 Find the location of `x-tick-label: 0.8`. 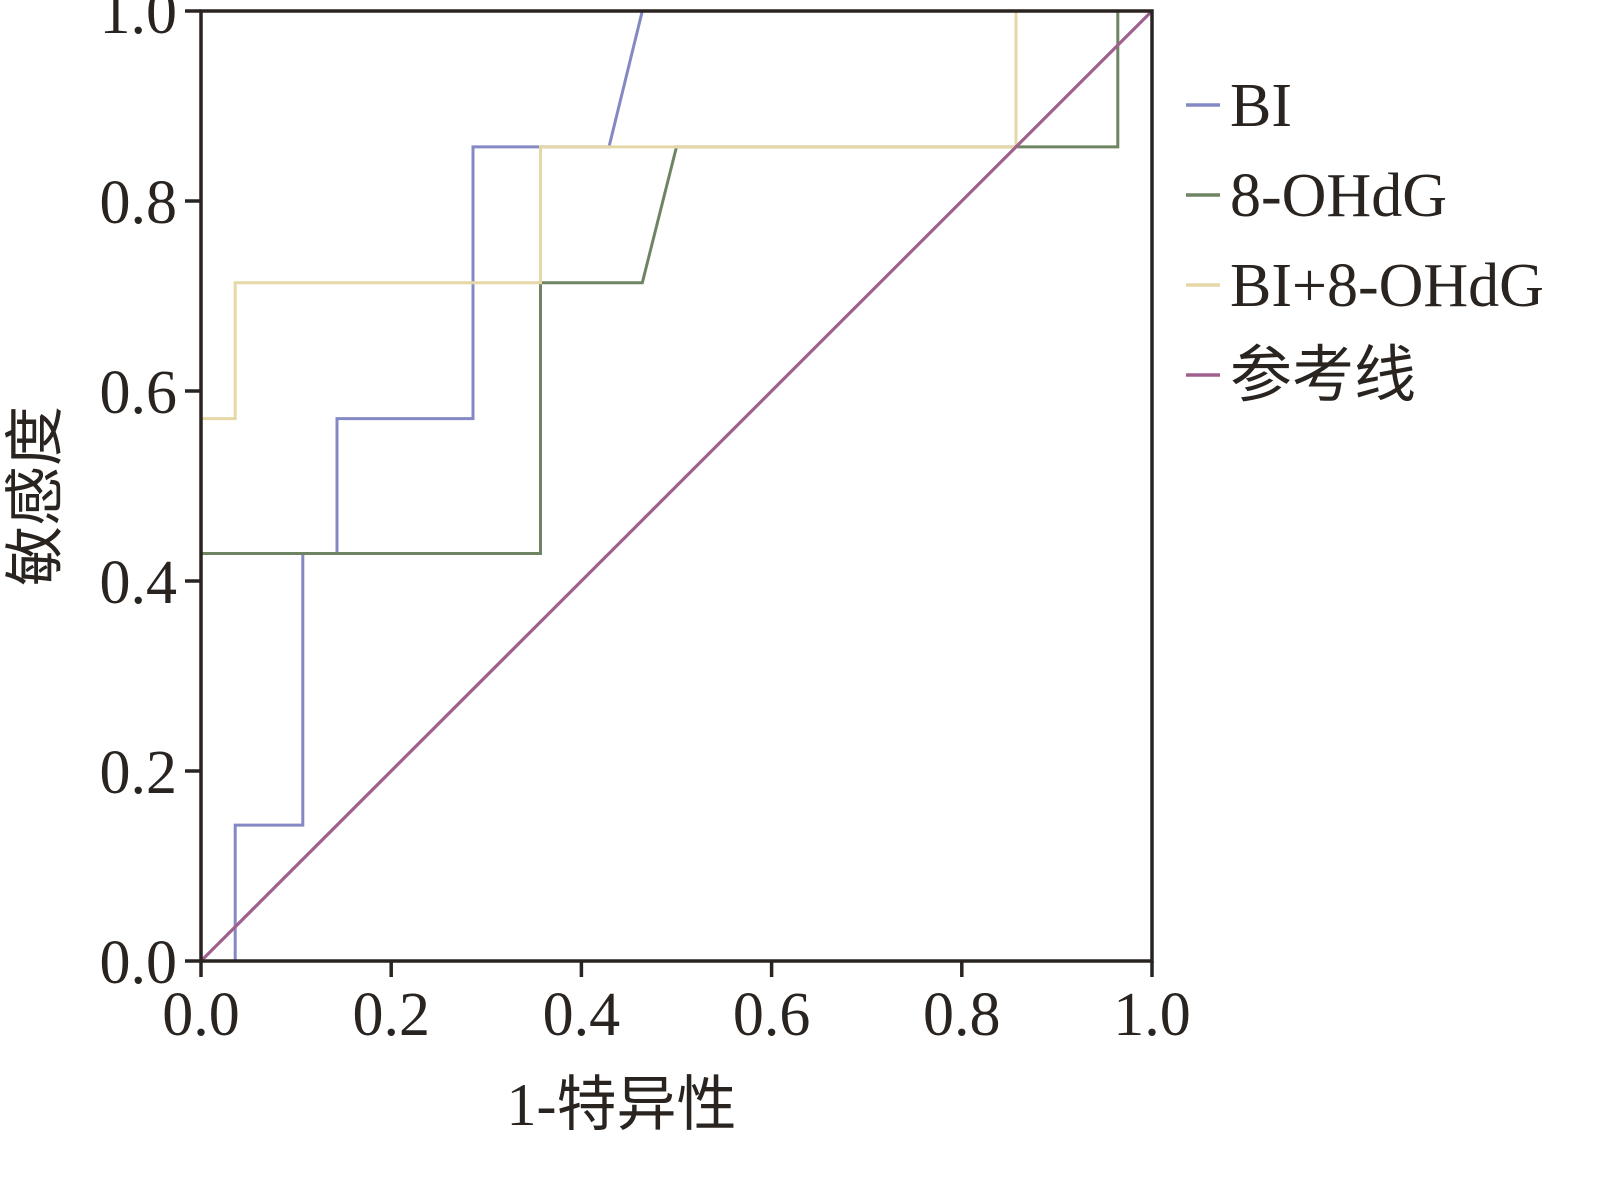

x-tick-label: 0.8 is located at coordinates (962, 1015).